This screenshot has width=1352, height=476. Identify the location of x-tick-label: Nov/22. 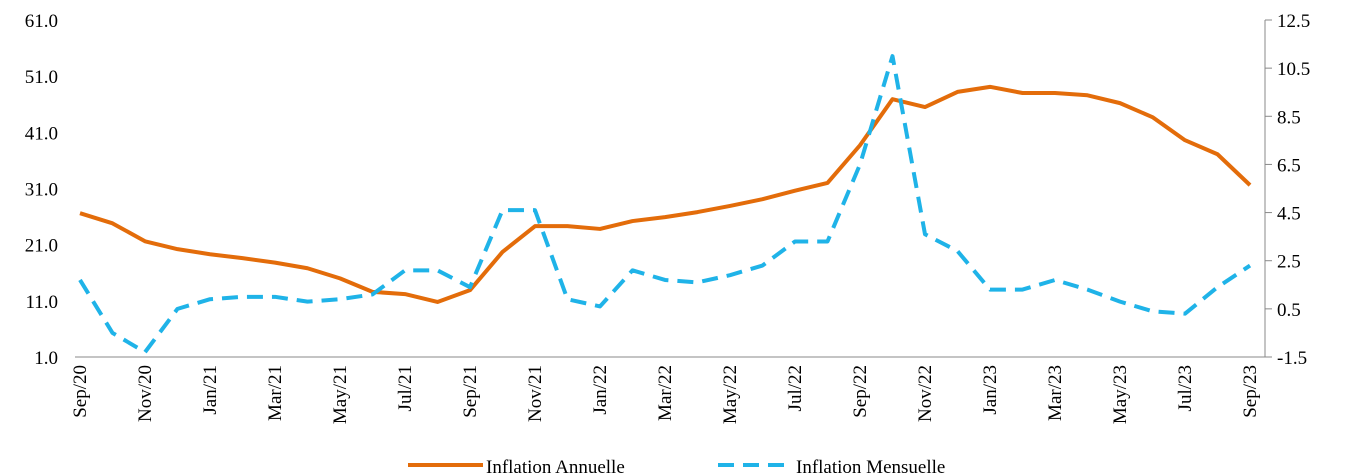
(925, 393).